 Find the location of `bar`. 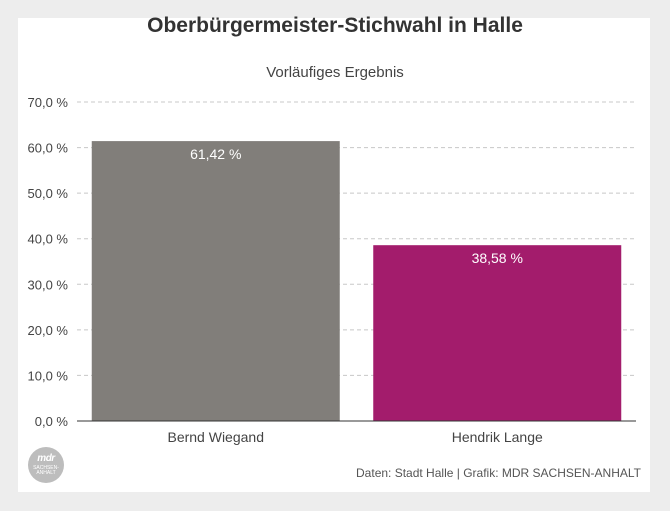

bar is located at coordinates (497, 333).